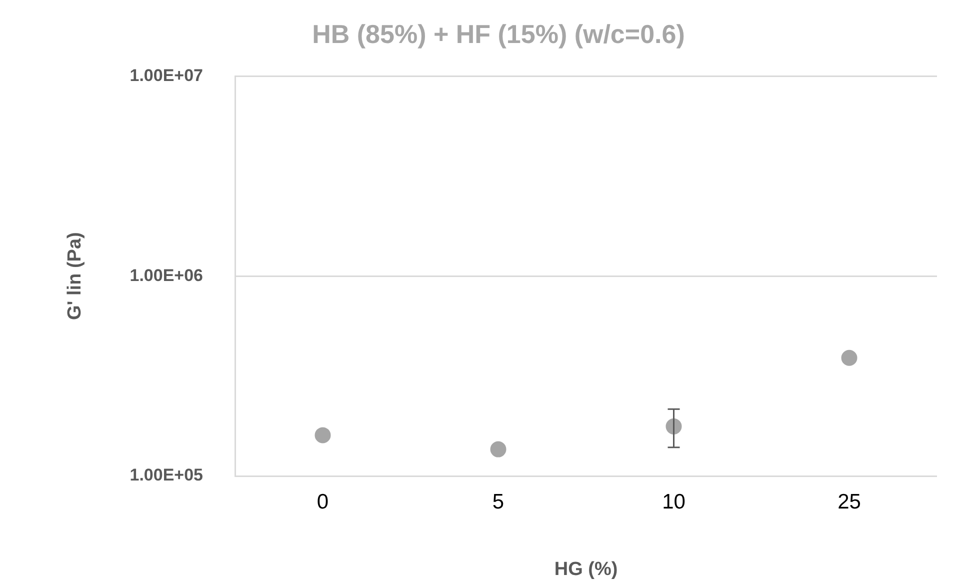  Describe the element at coordinates (322, 502) in the screenshot. I see `x-tick-label: 0` at that location.